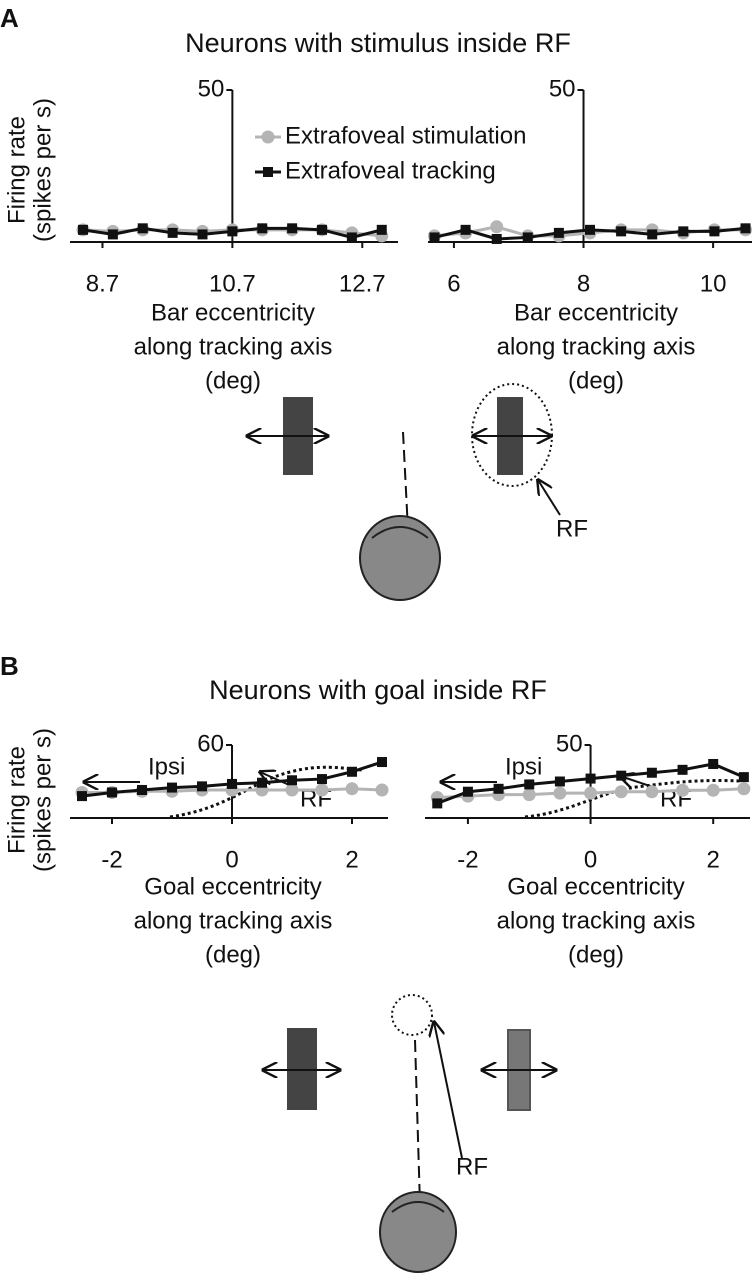 This screenshot has height=1280, width=756. I want to click on head-detail, so click(400, 532).